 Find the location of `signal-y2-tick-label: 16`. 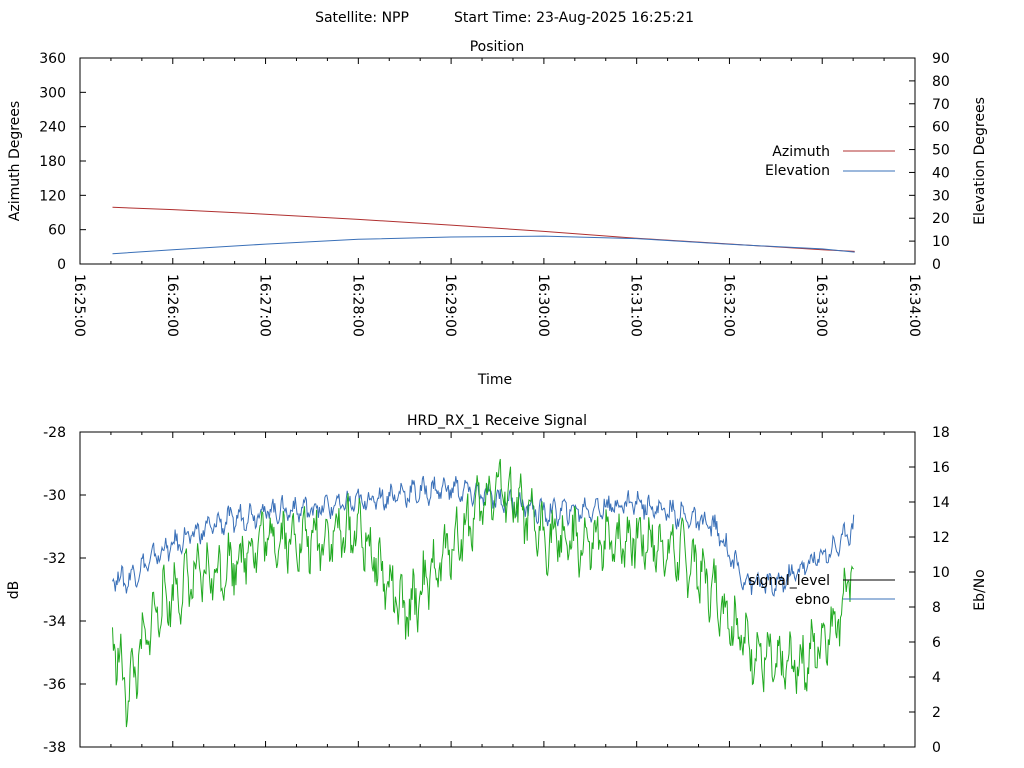

signal-y2-tick-label: 16 is located at coordinates (941, 468).